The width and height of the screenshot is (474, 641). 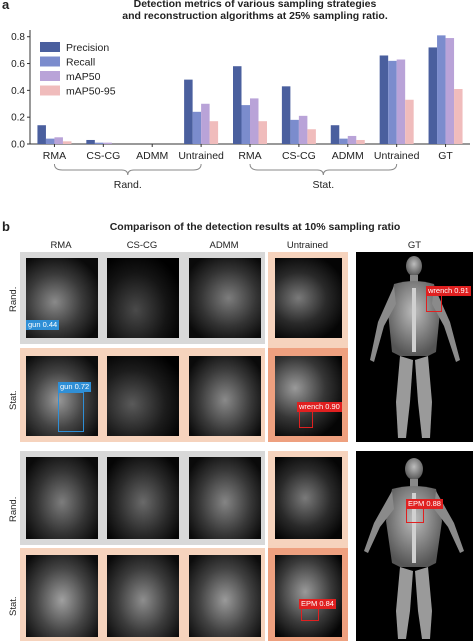 I want to click on image-stat-rma-1: gun 0.72, so click(x=62, y=396).